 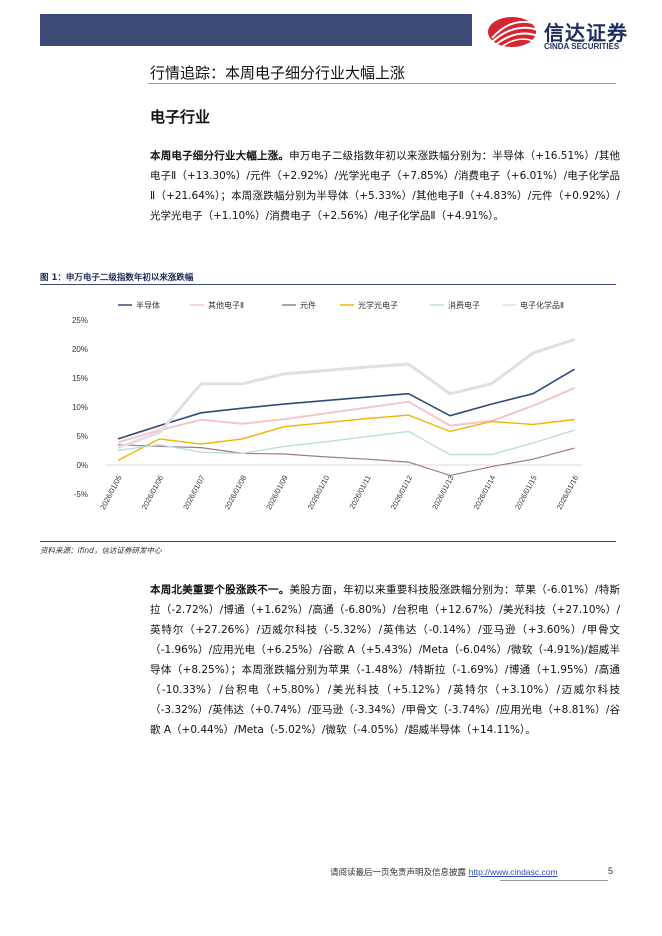 I want to click on x-tick-label: 2026/01/12, so click(x=402, y=492).